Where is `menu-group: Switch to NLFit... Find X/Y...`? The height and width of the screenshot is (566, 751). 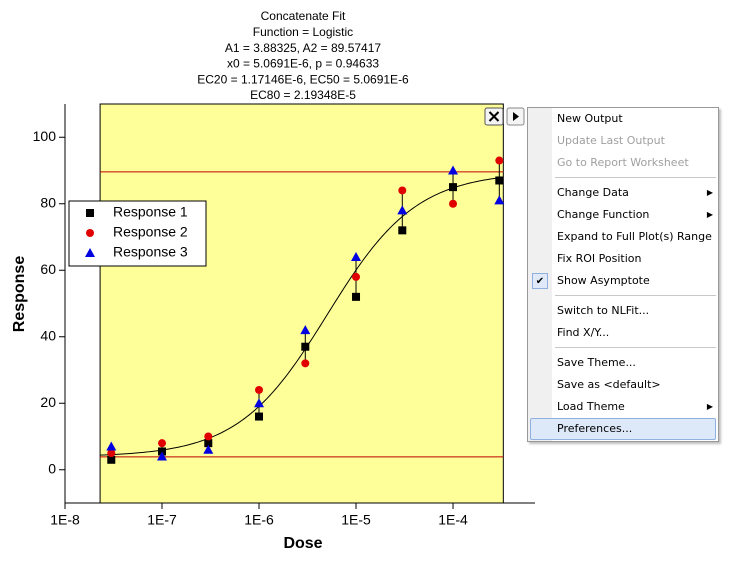 menu-group: Switch to NLFit... Find X/Y... is located at coordinates (623, 322).